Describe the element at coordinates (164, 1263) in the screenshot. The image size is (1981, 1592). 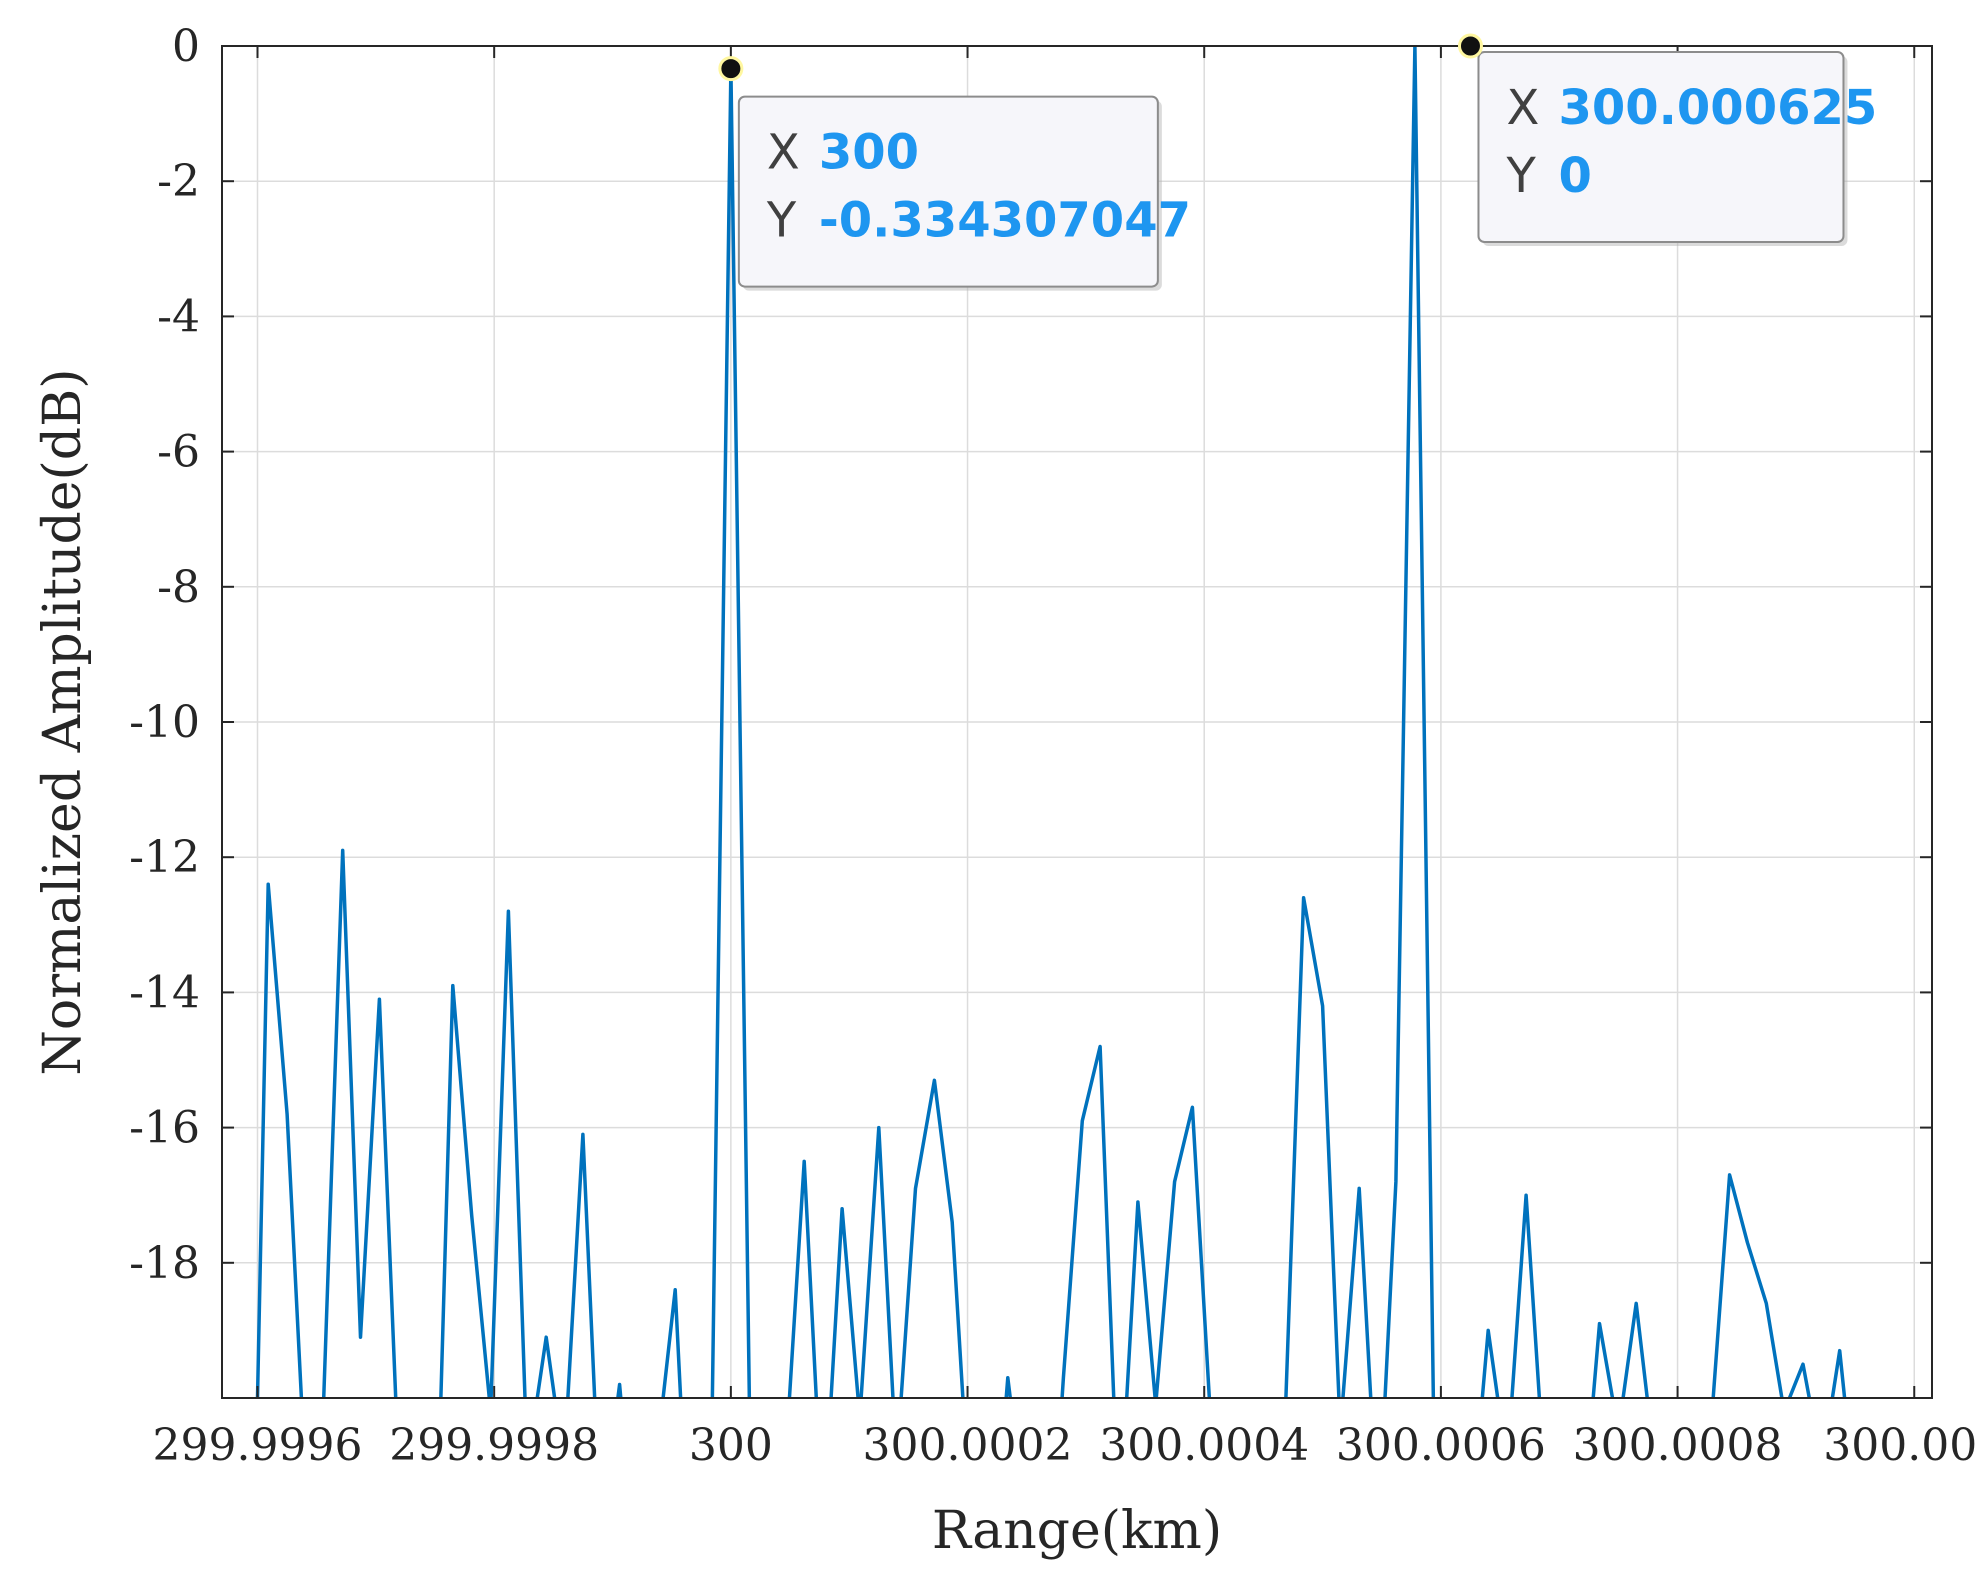
I see `y-tick-label: -18` at that location.